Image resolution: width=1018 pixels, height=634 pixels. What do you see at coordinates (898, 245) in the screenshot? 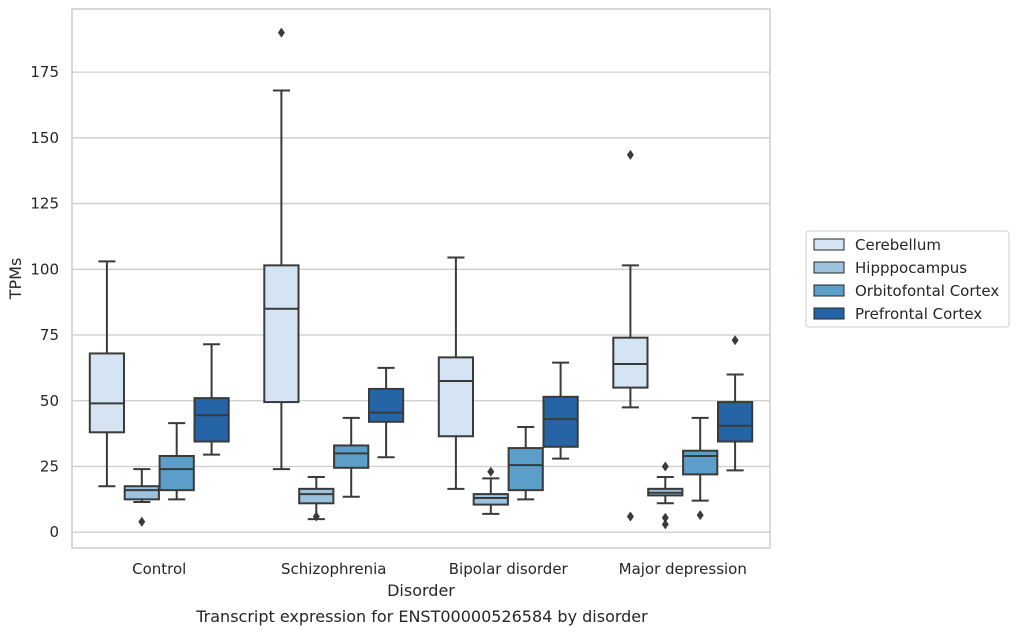
I see `legend-label: Cerebellum` at bounding box center [898, 245].